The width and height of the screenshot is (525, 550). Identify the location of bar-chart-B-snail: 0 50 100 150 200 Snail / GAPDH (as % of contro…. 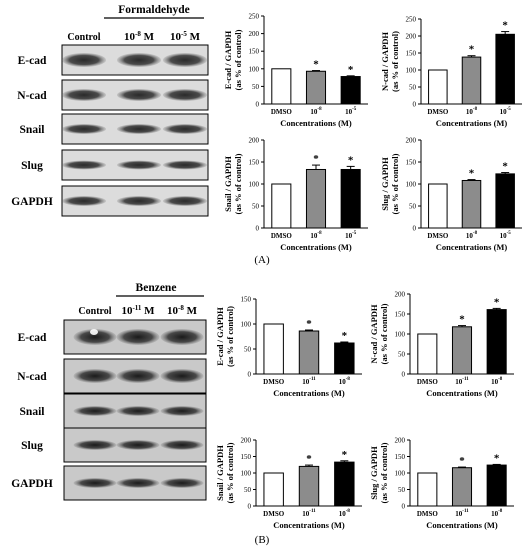
(288, 483).